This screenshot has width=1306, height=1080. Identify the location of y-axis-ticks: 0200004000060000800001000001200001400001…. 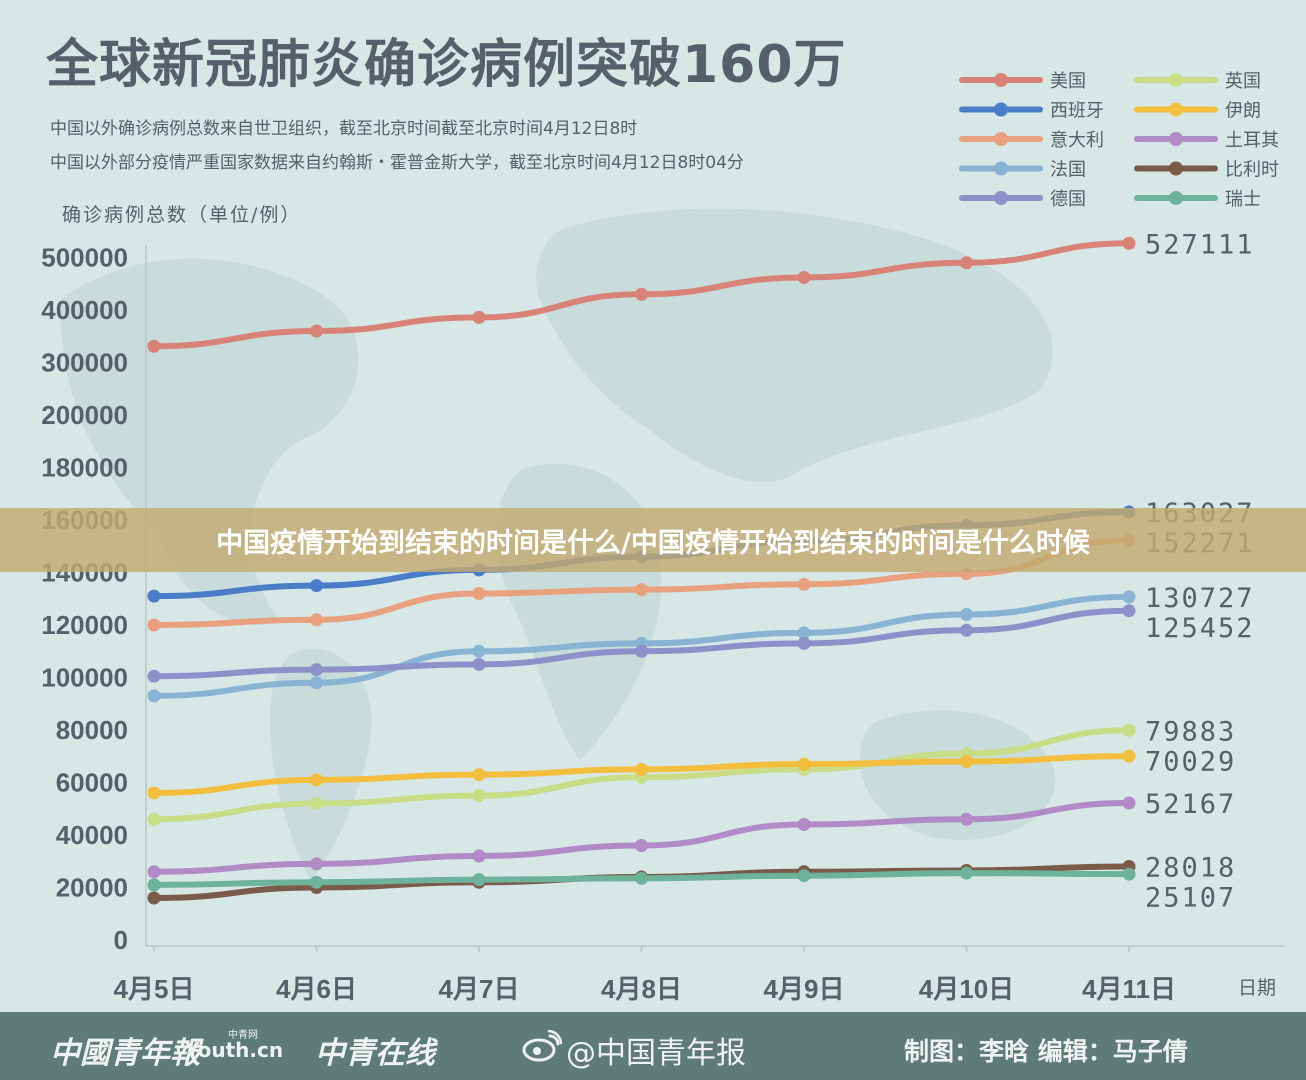
(84, 599).